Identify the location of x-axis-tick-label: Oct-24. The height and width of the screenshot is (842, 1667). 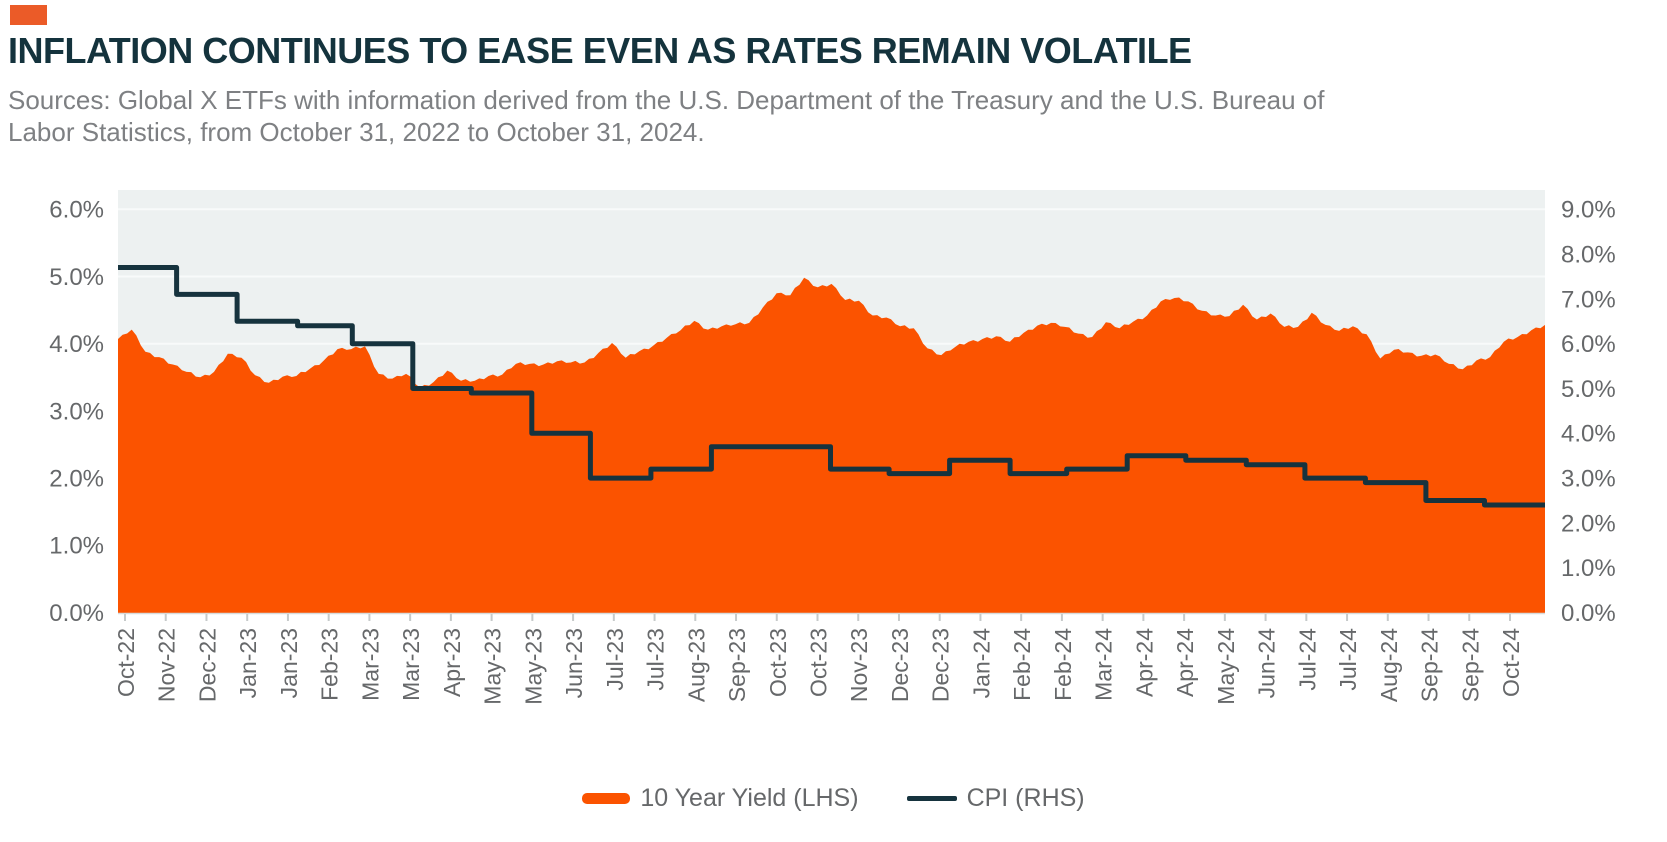
(1511, 662).